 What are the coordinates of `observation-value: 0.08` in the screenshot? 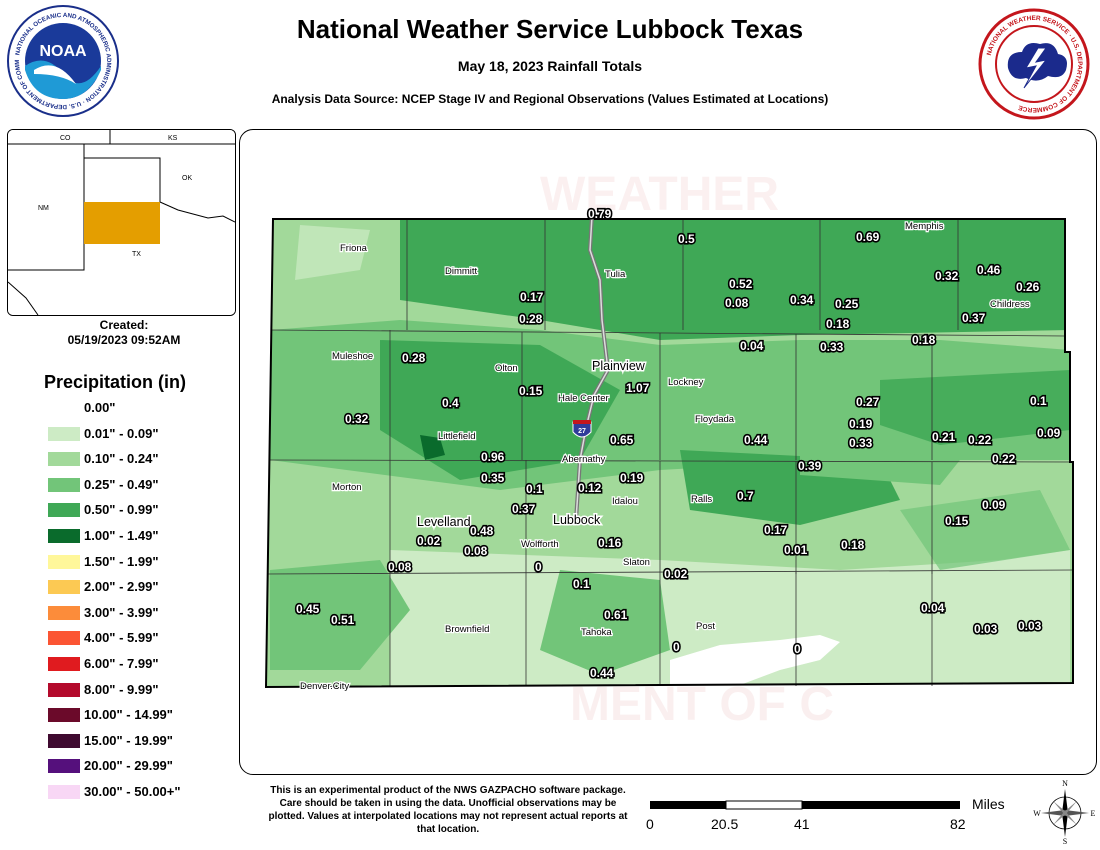 It's located at (737, 303).